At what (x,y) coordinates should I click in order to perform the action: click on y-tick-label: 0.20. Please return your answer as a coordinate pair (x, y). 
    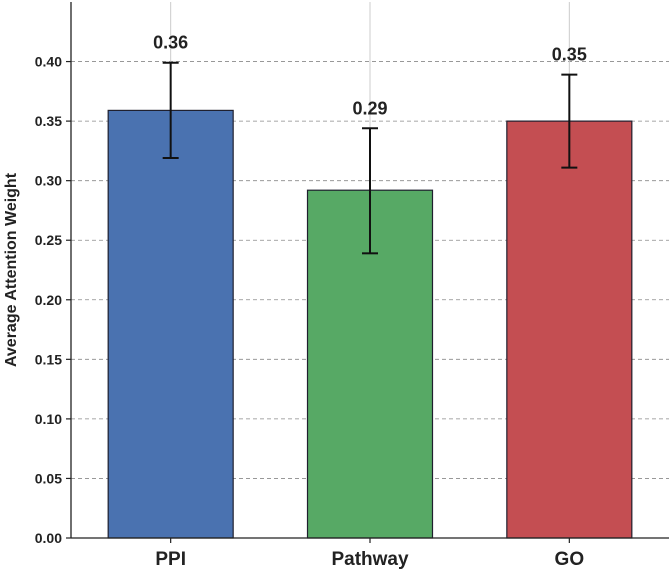
    Looking at the image, I should click on (48, 300).